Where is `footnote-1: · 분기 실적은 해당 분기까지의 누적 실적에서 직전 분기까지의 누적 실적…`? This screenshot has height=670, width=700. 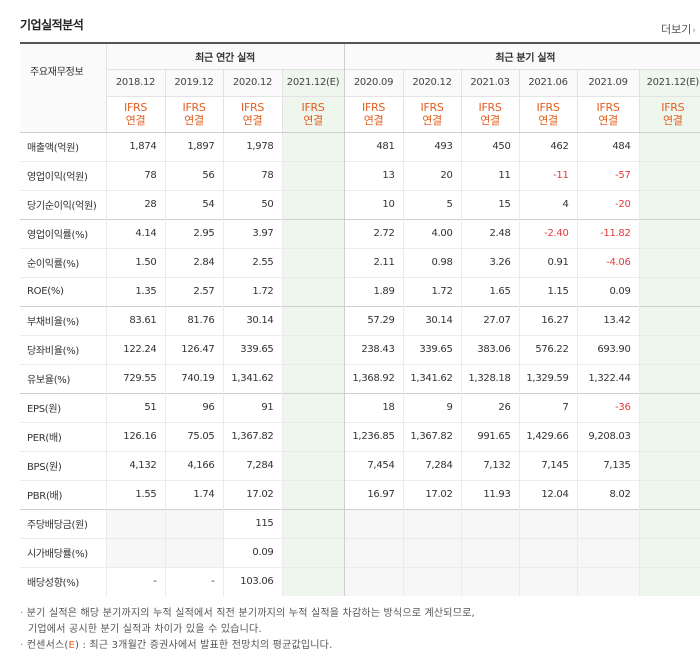
footnote-1: · 분기 실적은 해당 분기까지의 누적 실적에서 직전 분기까지의 누적 실적… is located at coordinates (247, 613).